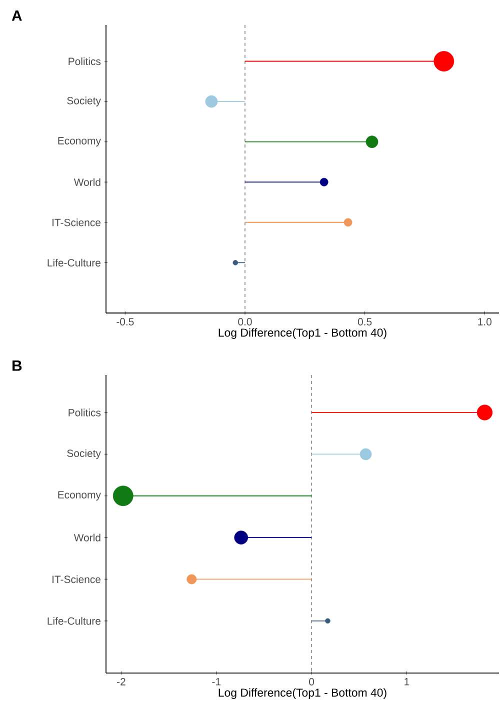 Image resolution: width=500 pixels, height=717 pixels. I want to click on chart-title: B, so click(17, 365).